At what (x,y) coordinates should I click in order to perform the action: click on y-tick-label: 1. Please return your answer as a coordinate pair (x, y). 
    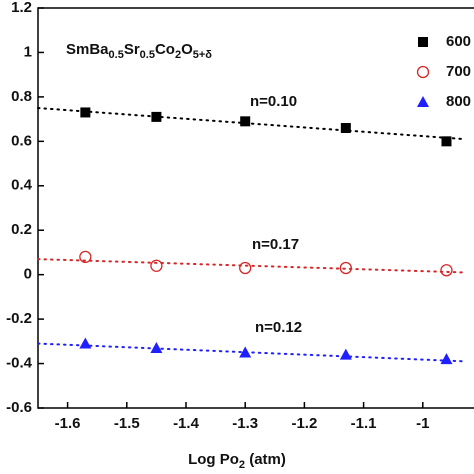
    Looking at the image, I should click on (28, 51).